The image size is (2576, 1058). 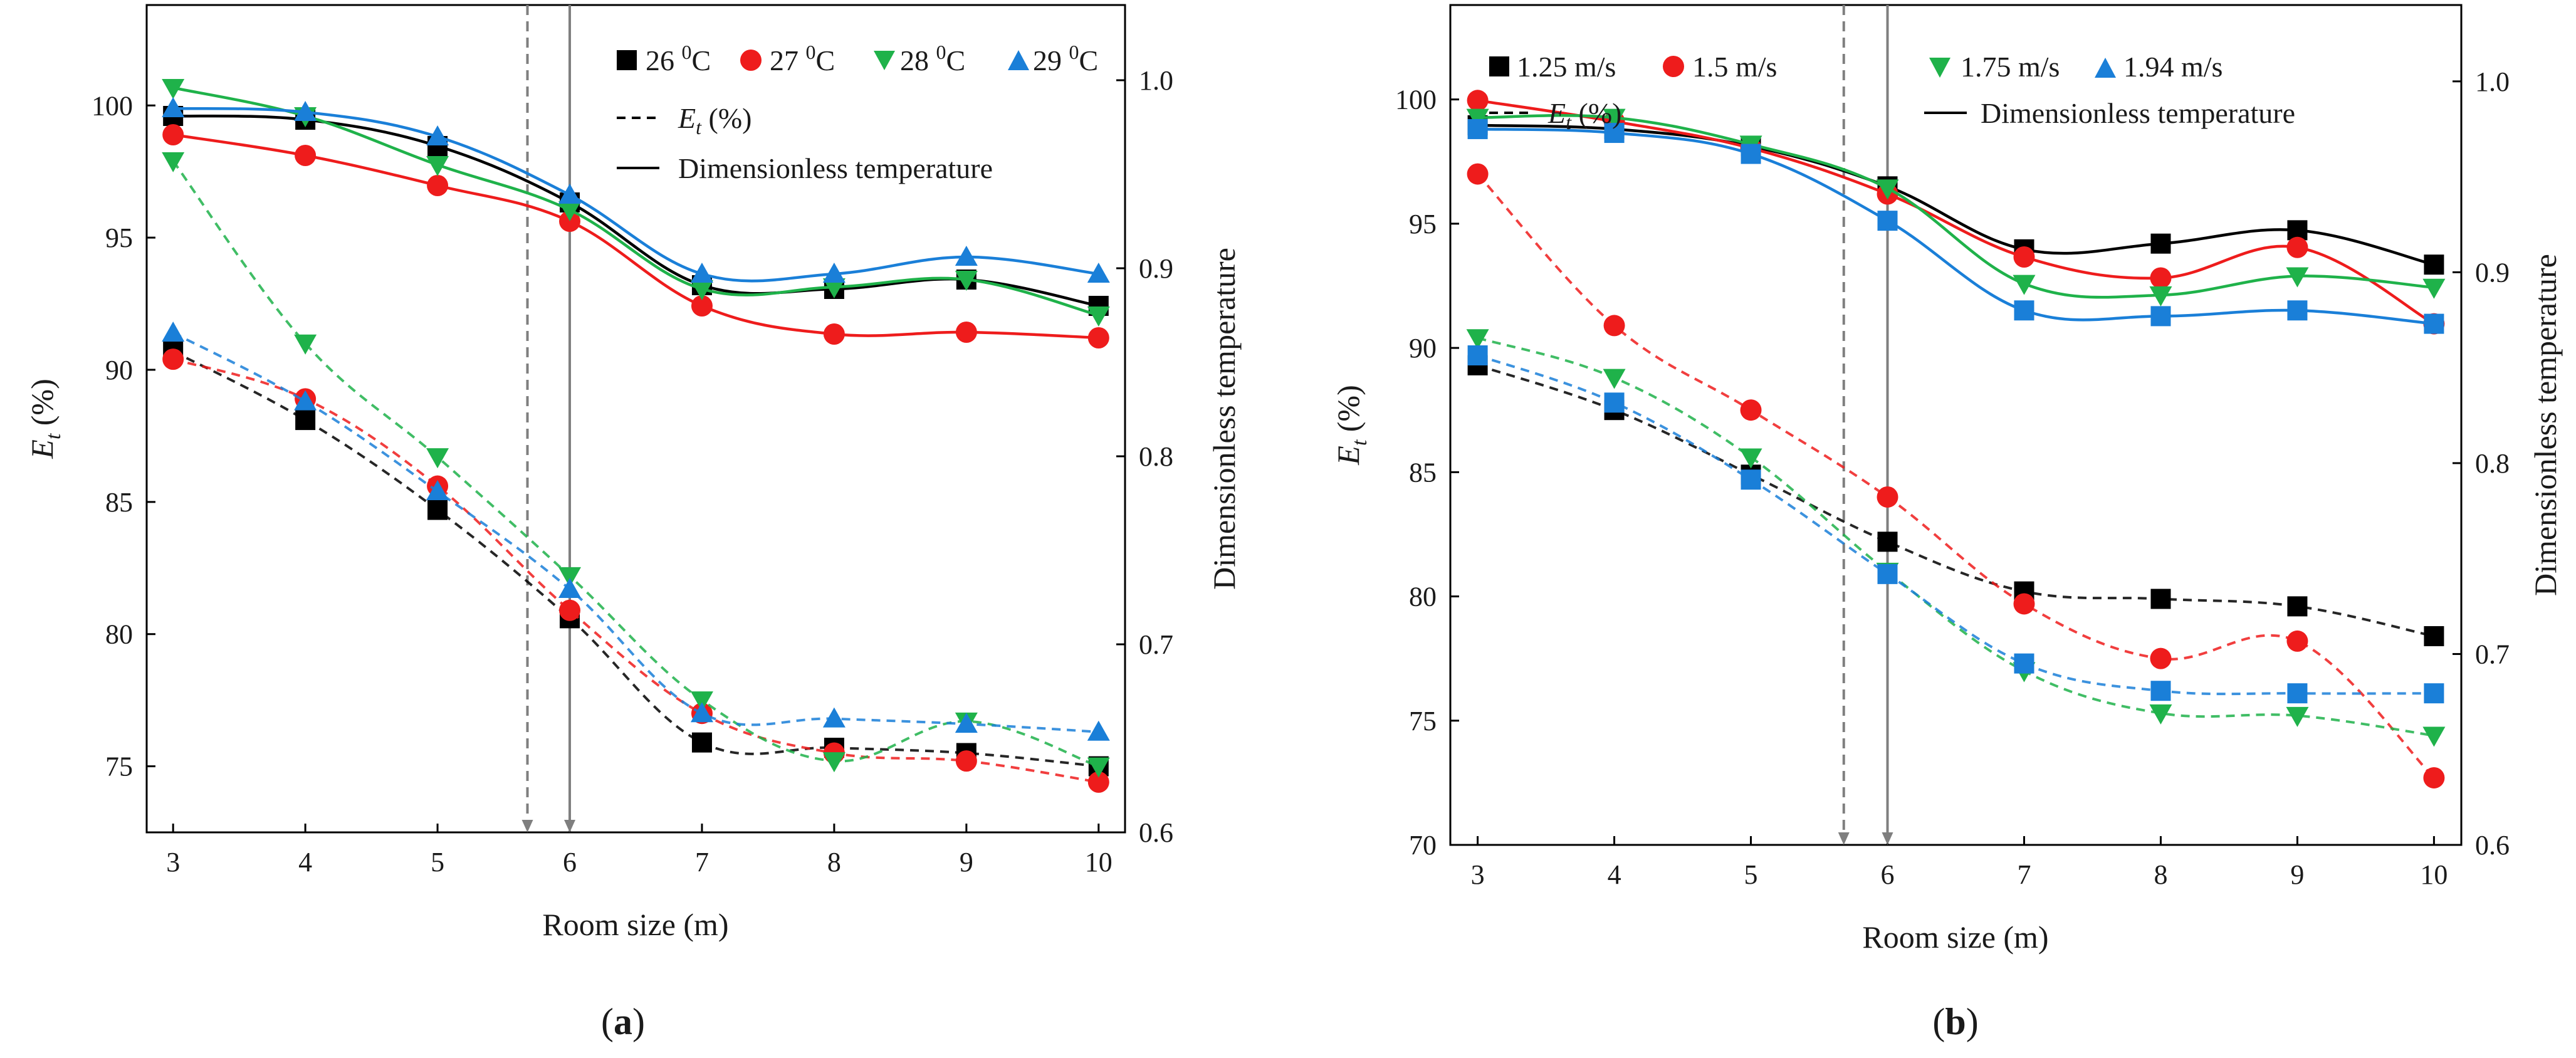 What do you see at coordinates (1423, 845) in the screenshot?
I see `y-tick-label-b-0: 70` at bounding box center [1423, 845].